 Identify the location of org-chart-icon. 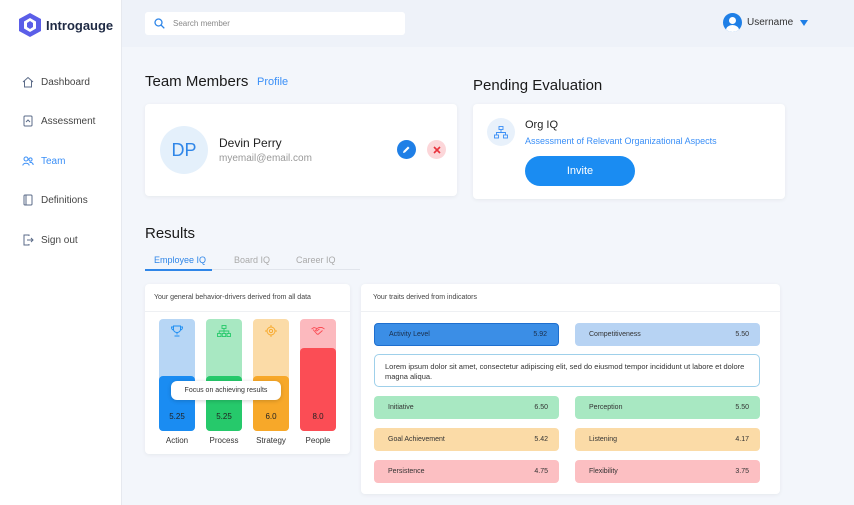
(501, 132).